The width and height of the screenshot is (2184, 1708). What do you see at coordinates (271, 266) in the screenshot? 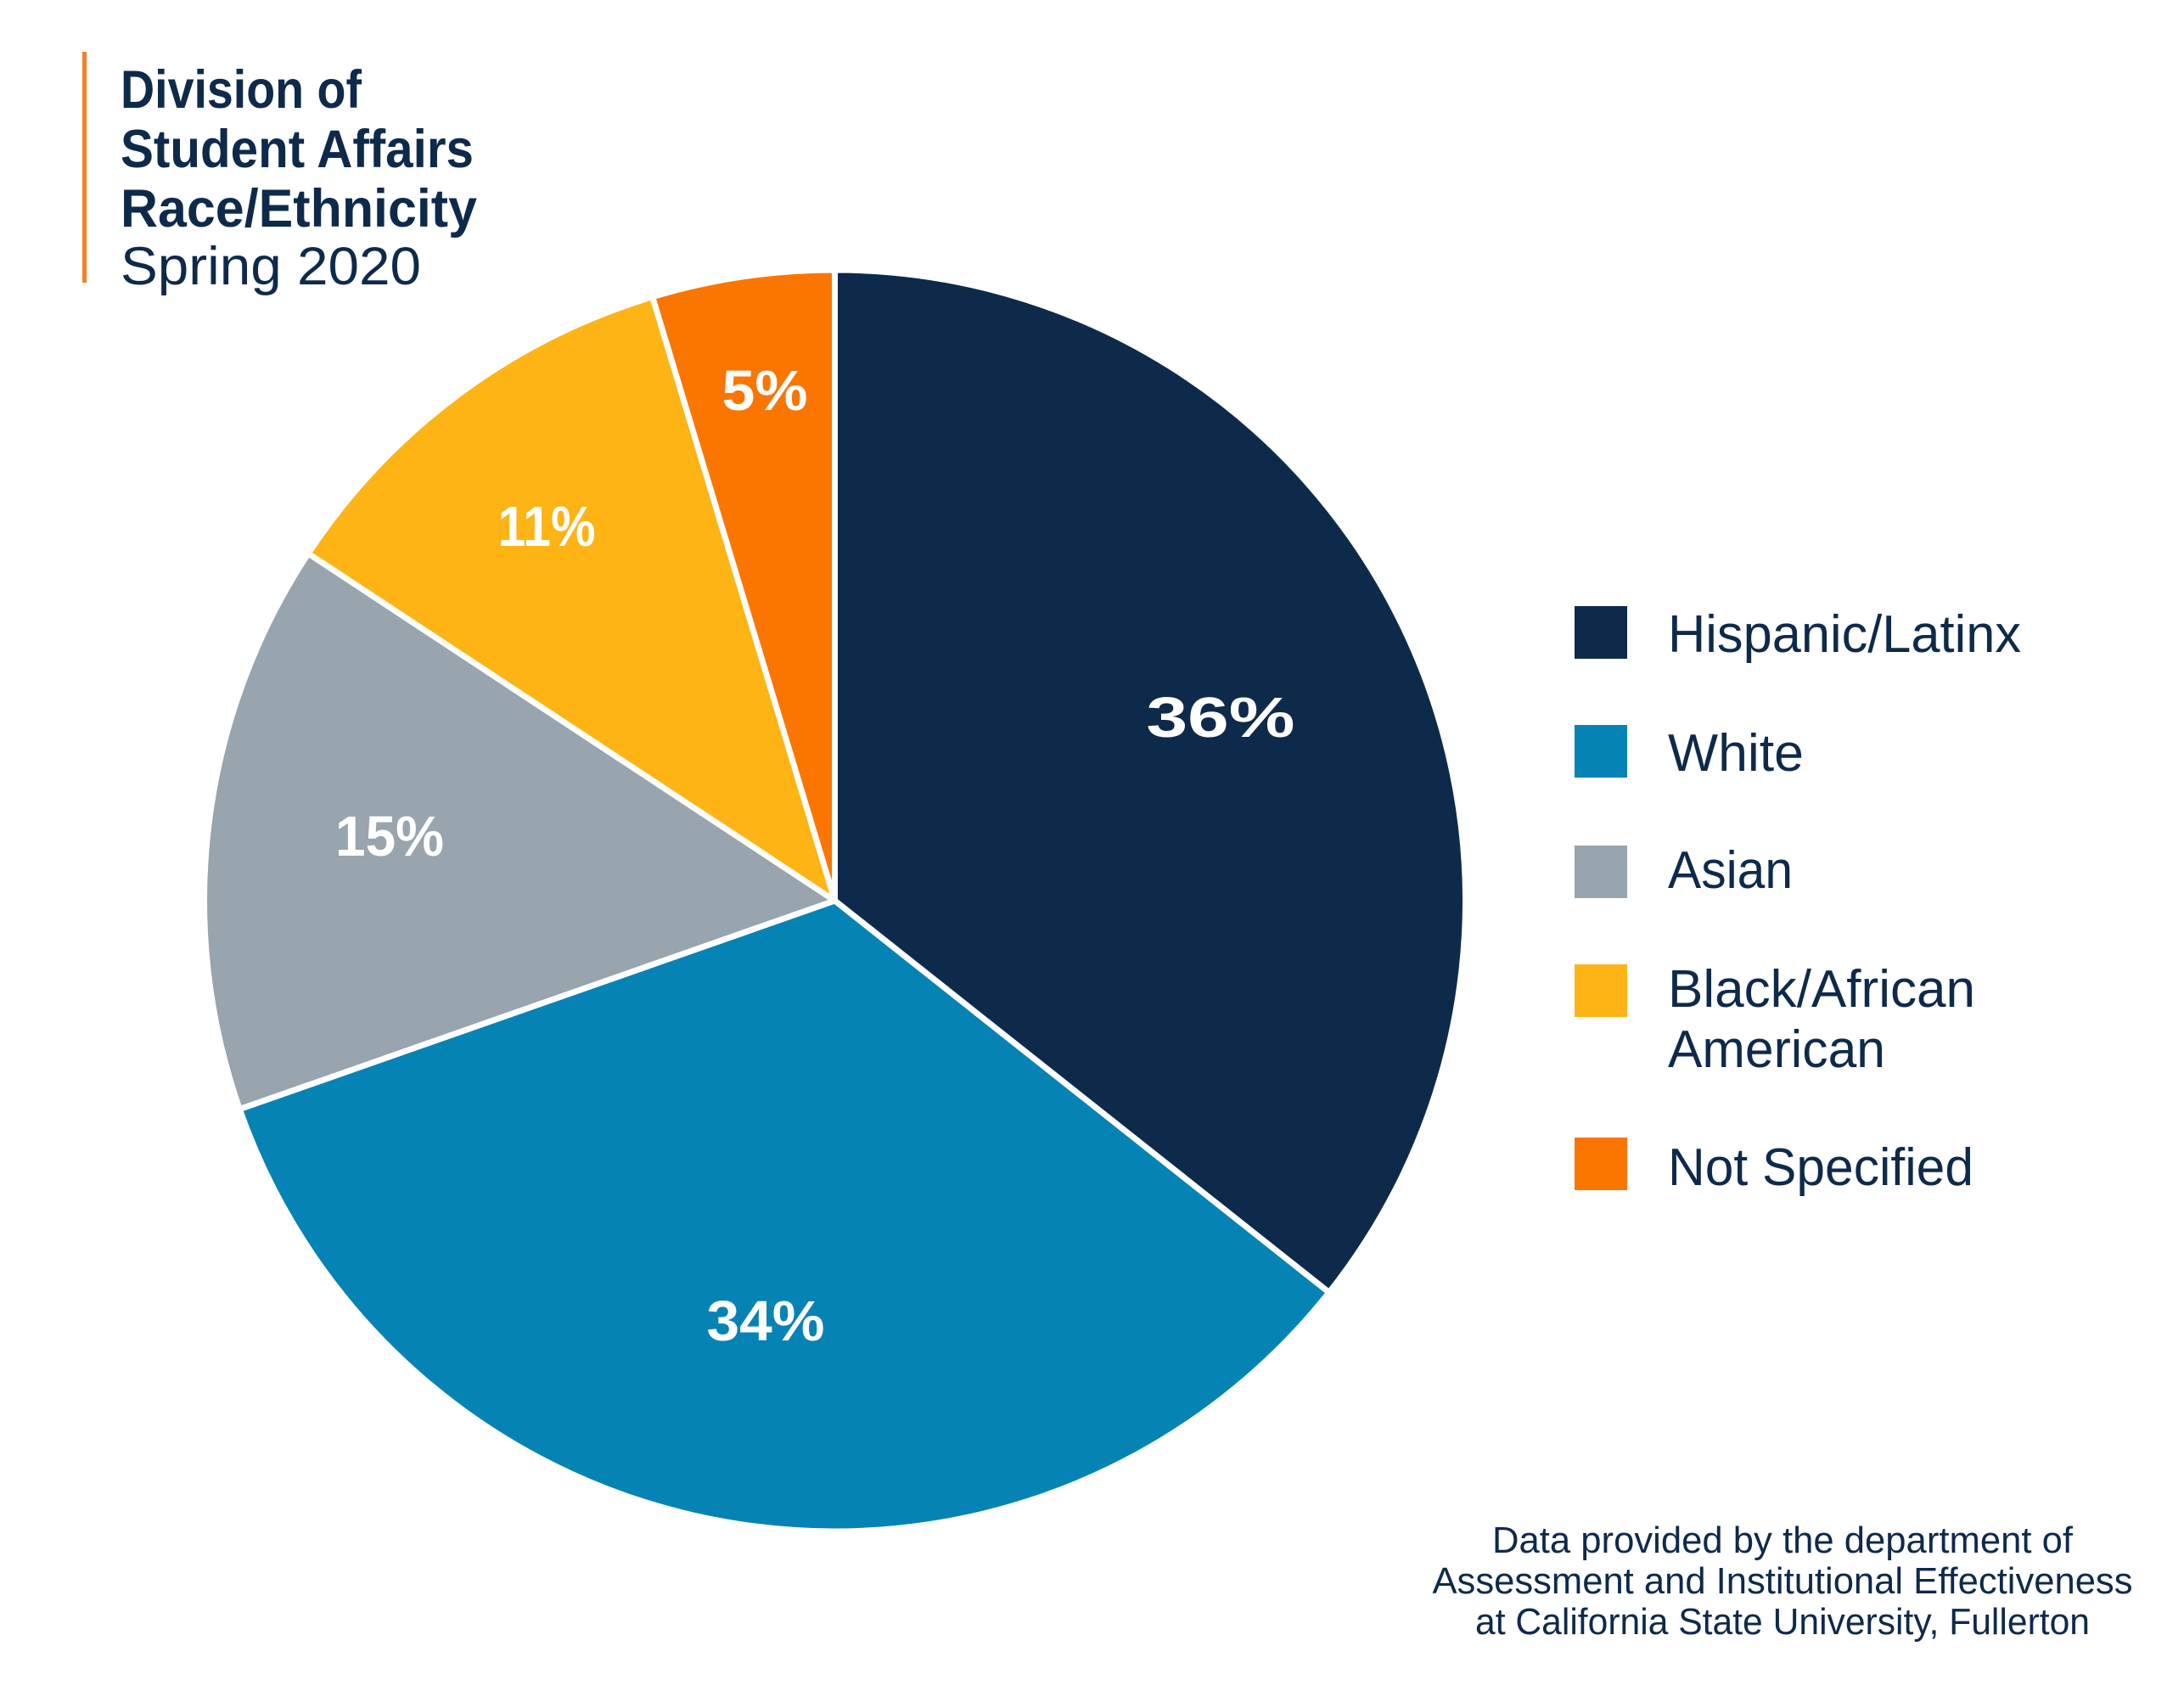
I see `svg-text: Spring 2020` at bounding box center [271, 266].